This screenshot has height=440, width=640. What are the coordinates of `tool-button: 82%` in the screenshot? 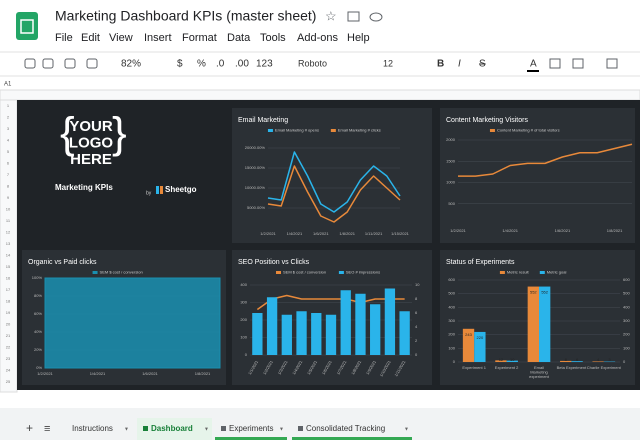 It's located at (131, 64).